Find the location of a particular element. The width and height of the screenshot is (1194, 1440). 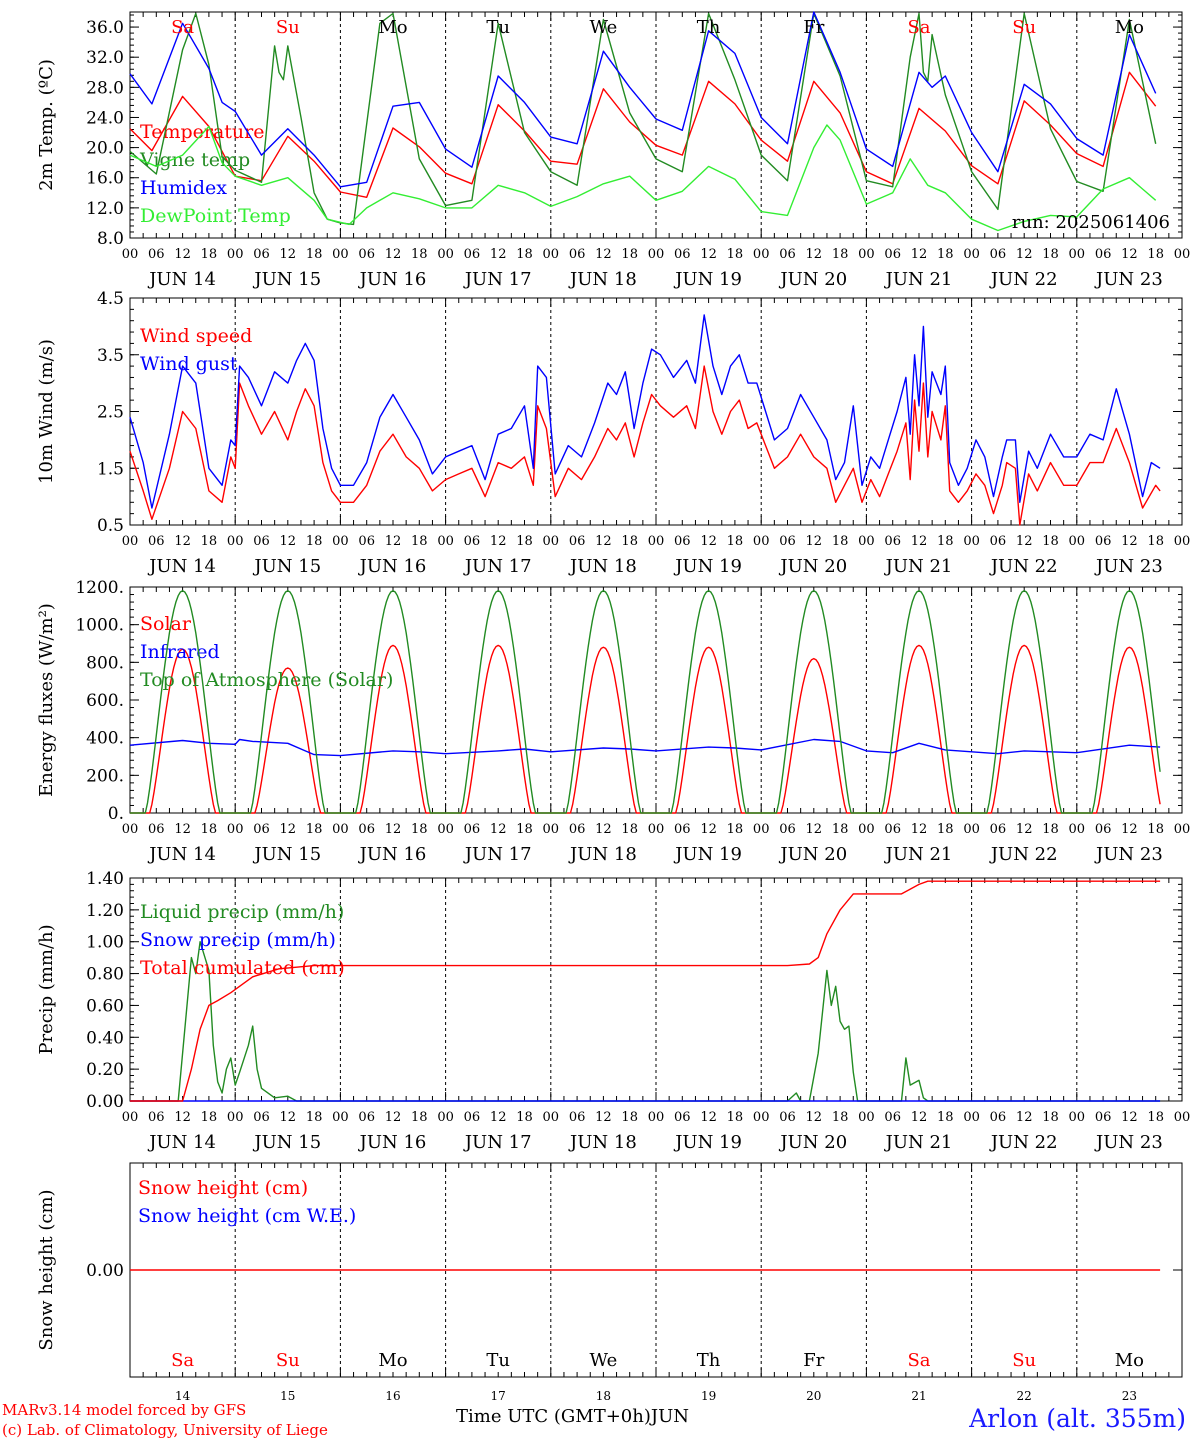

y-tick-label: 1200. is located at coordinates (99, 588).